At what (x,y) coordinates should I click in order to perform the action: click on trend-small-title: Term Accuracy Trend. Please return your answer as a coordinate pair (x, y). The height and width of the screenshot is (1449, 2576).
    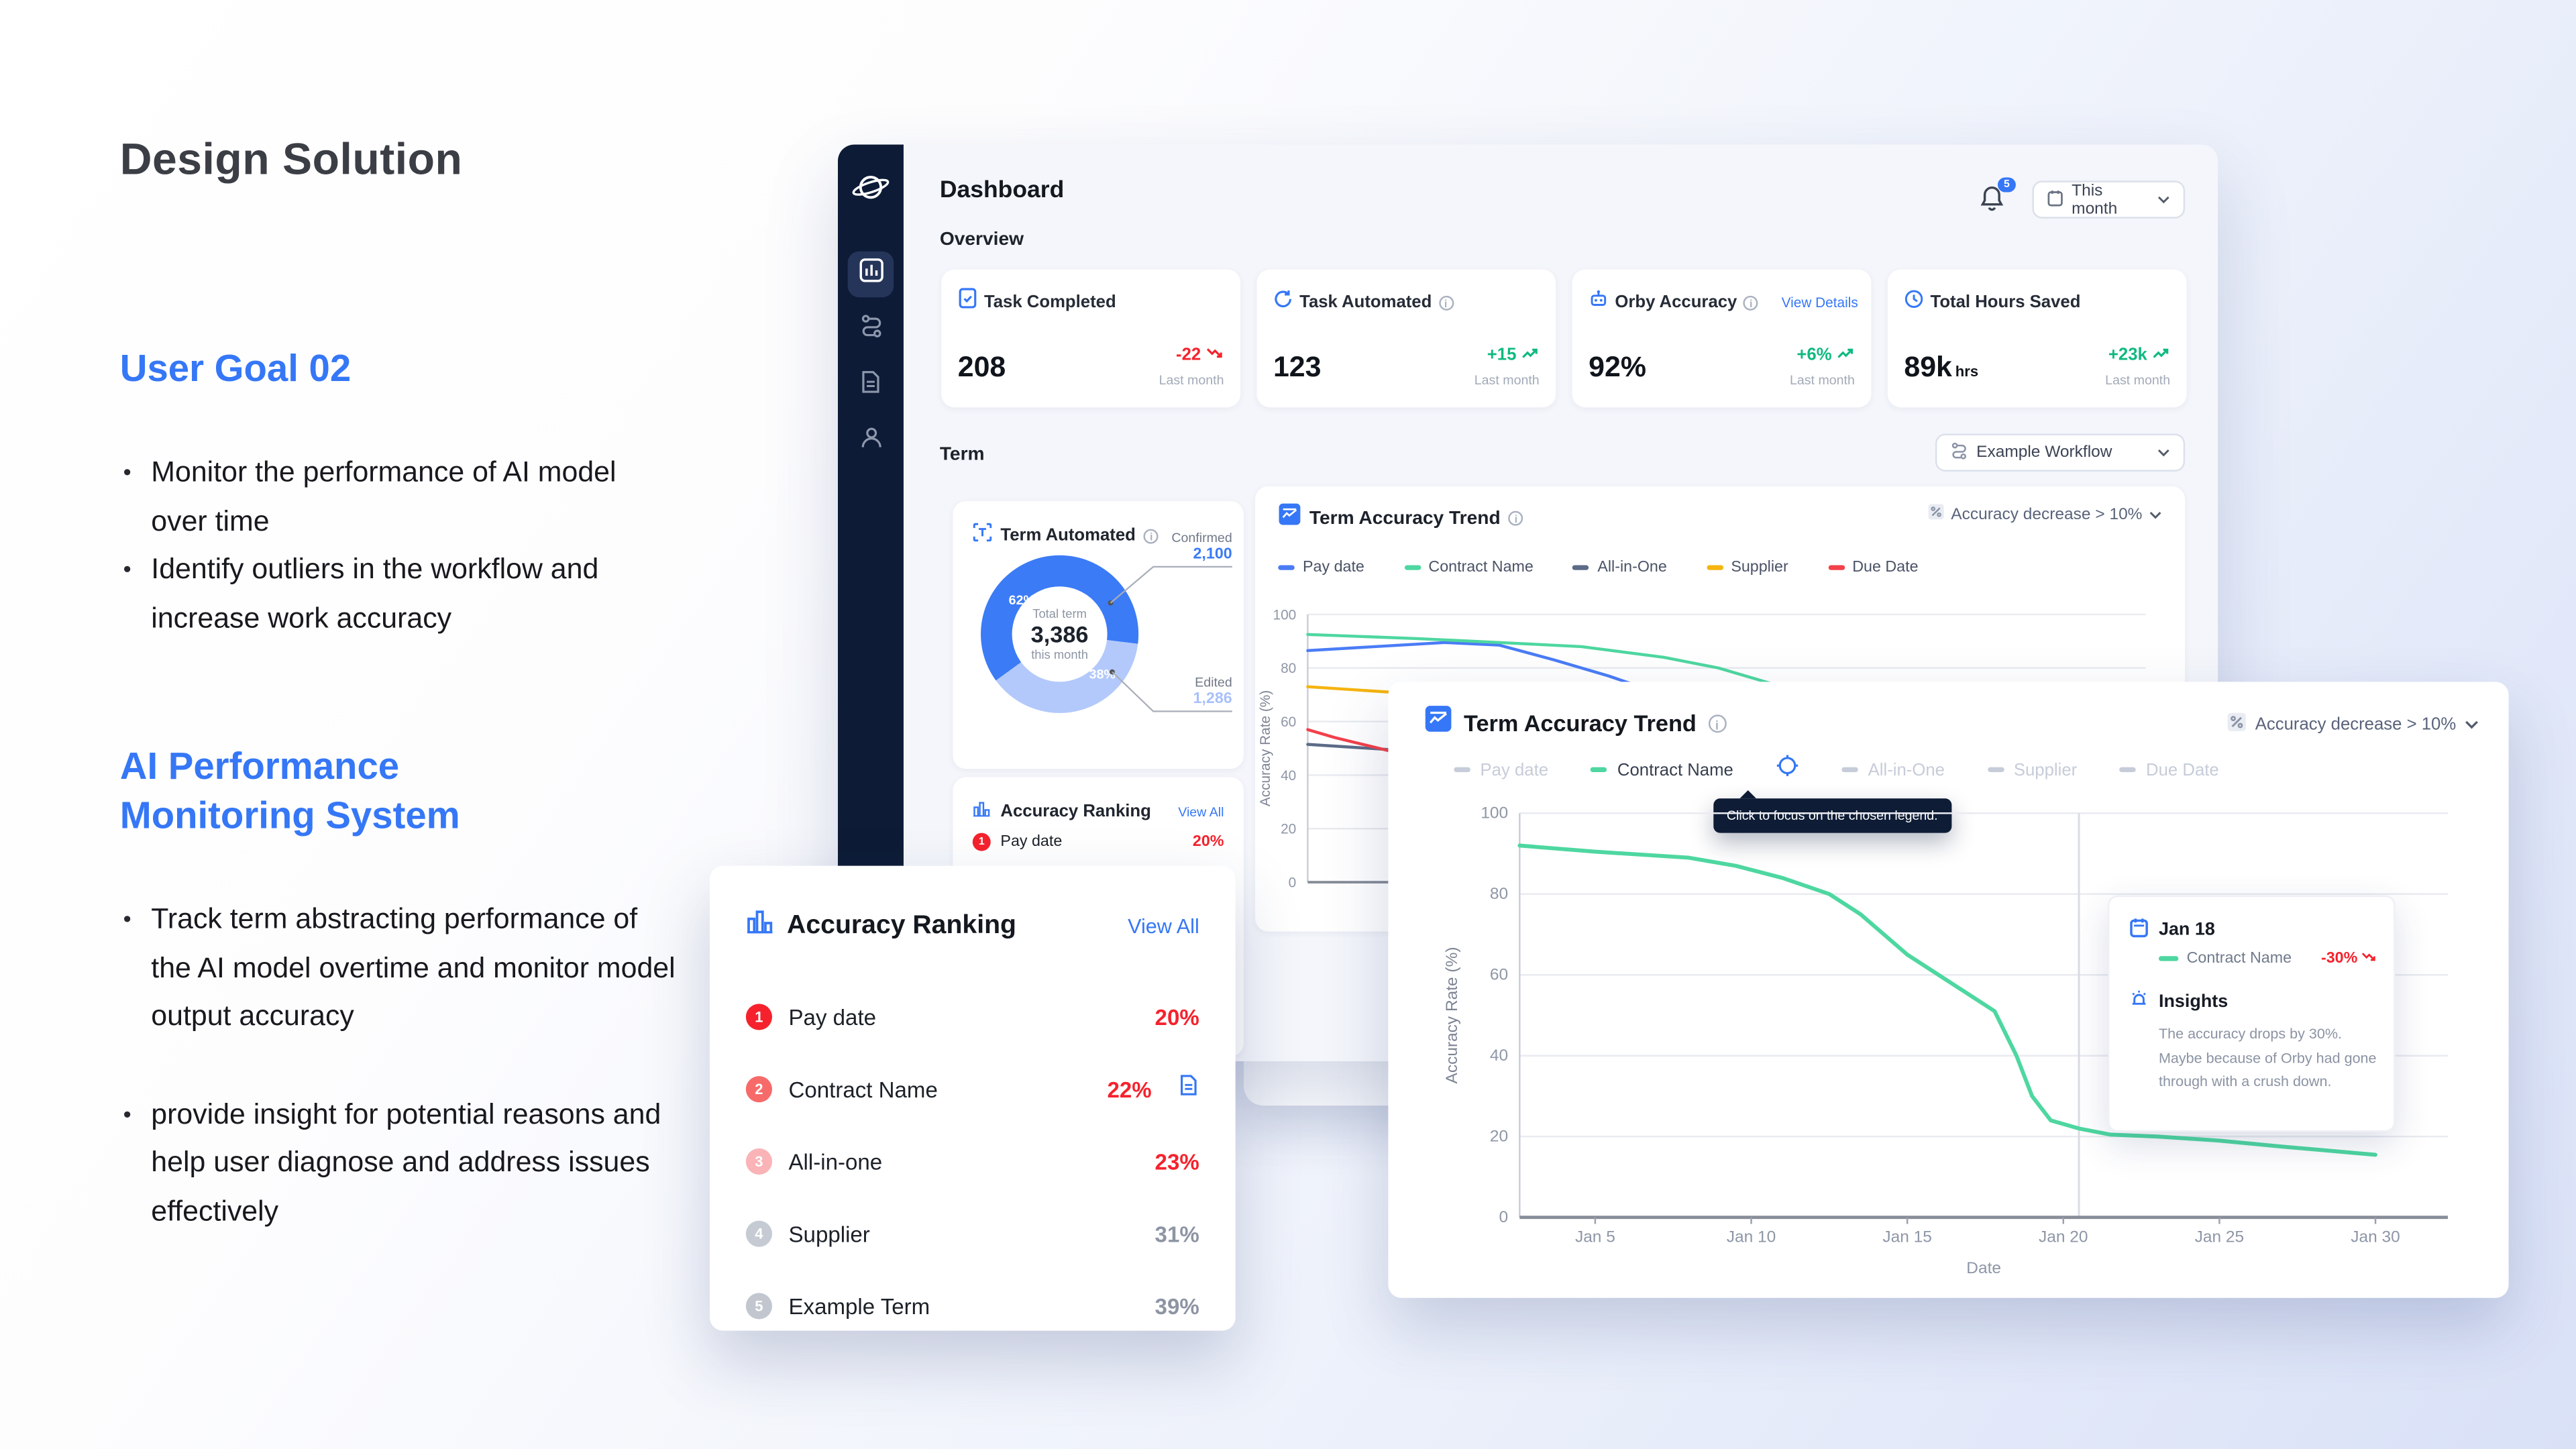
    Looking at the image, I should click on (1405, 518).